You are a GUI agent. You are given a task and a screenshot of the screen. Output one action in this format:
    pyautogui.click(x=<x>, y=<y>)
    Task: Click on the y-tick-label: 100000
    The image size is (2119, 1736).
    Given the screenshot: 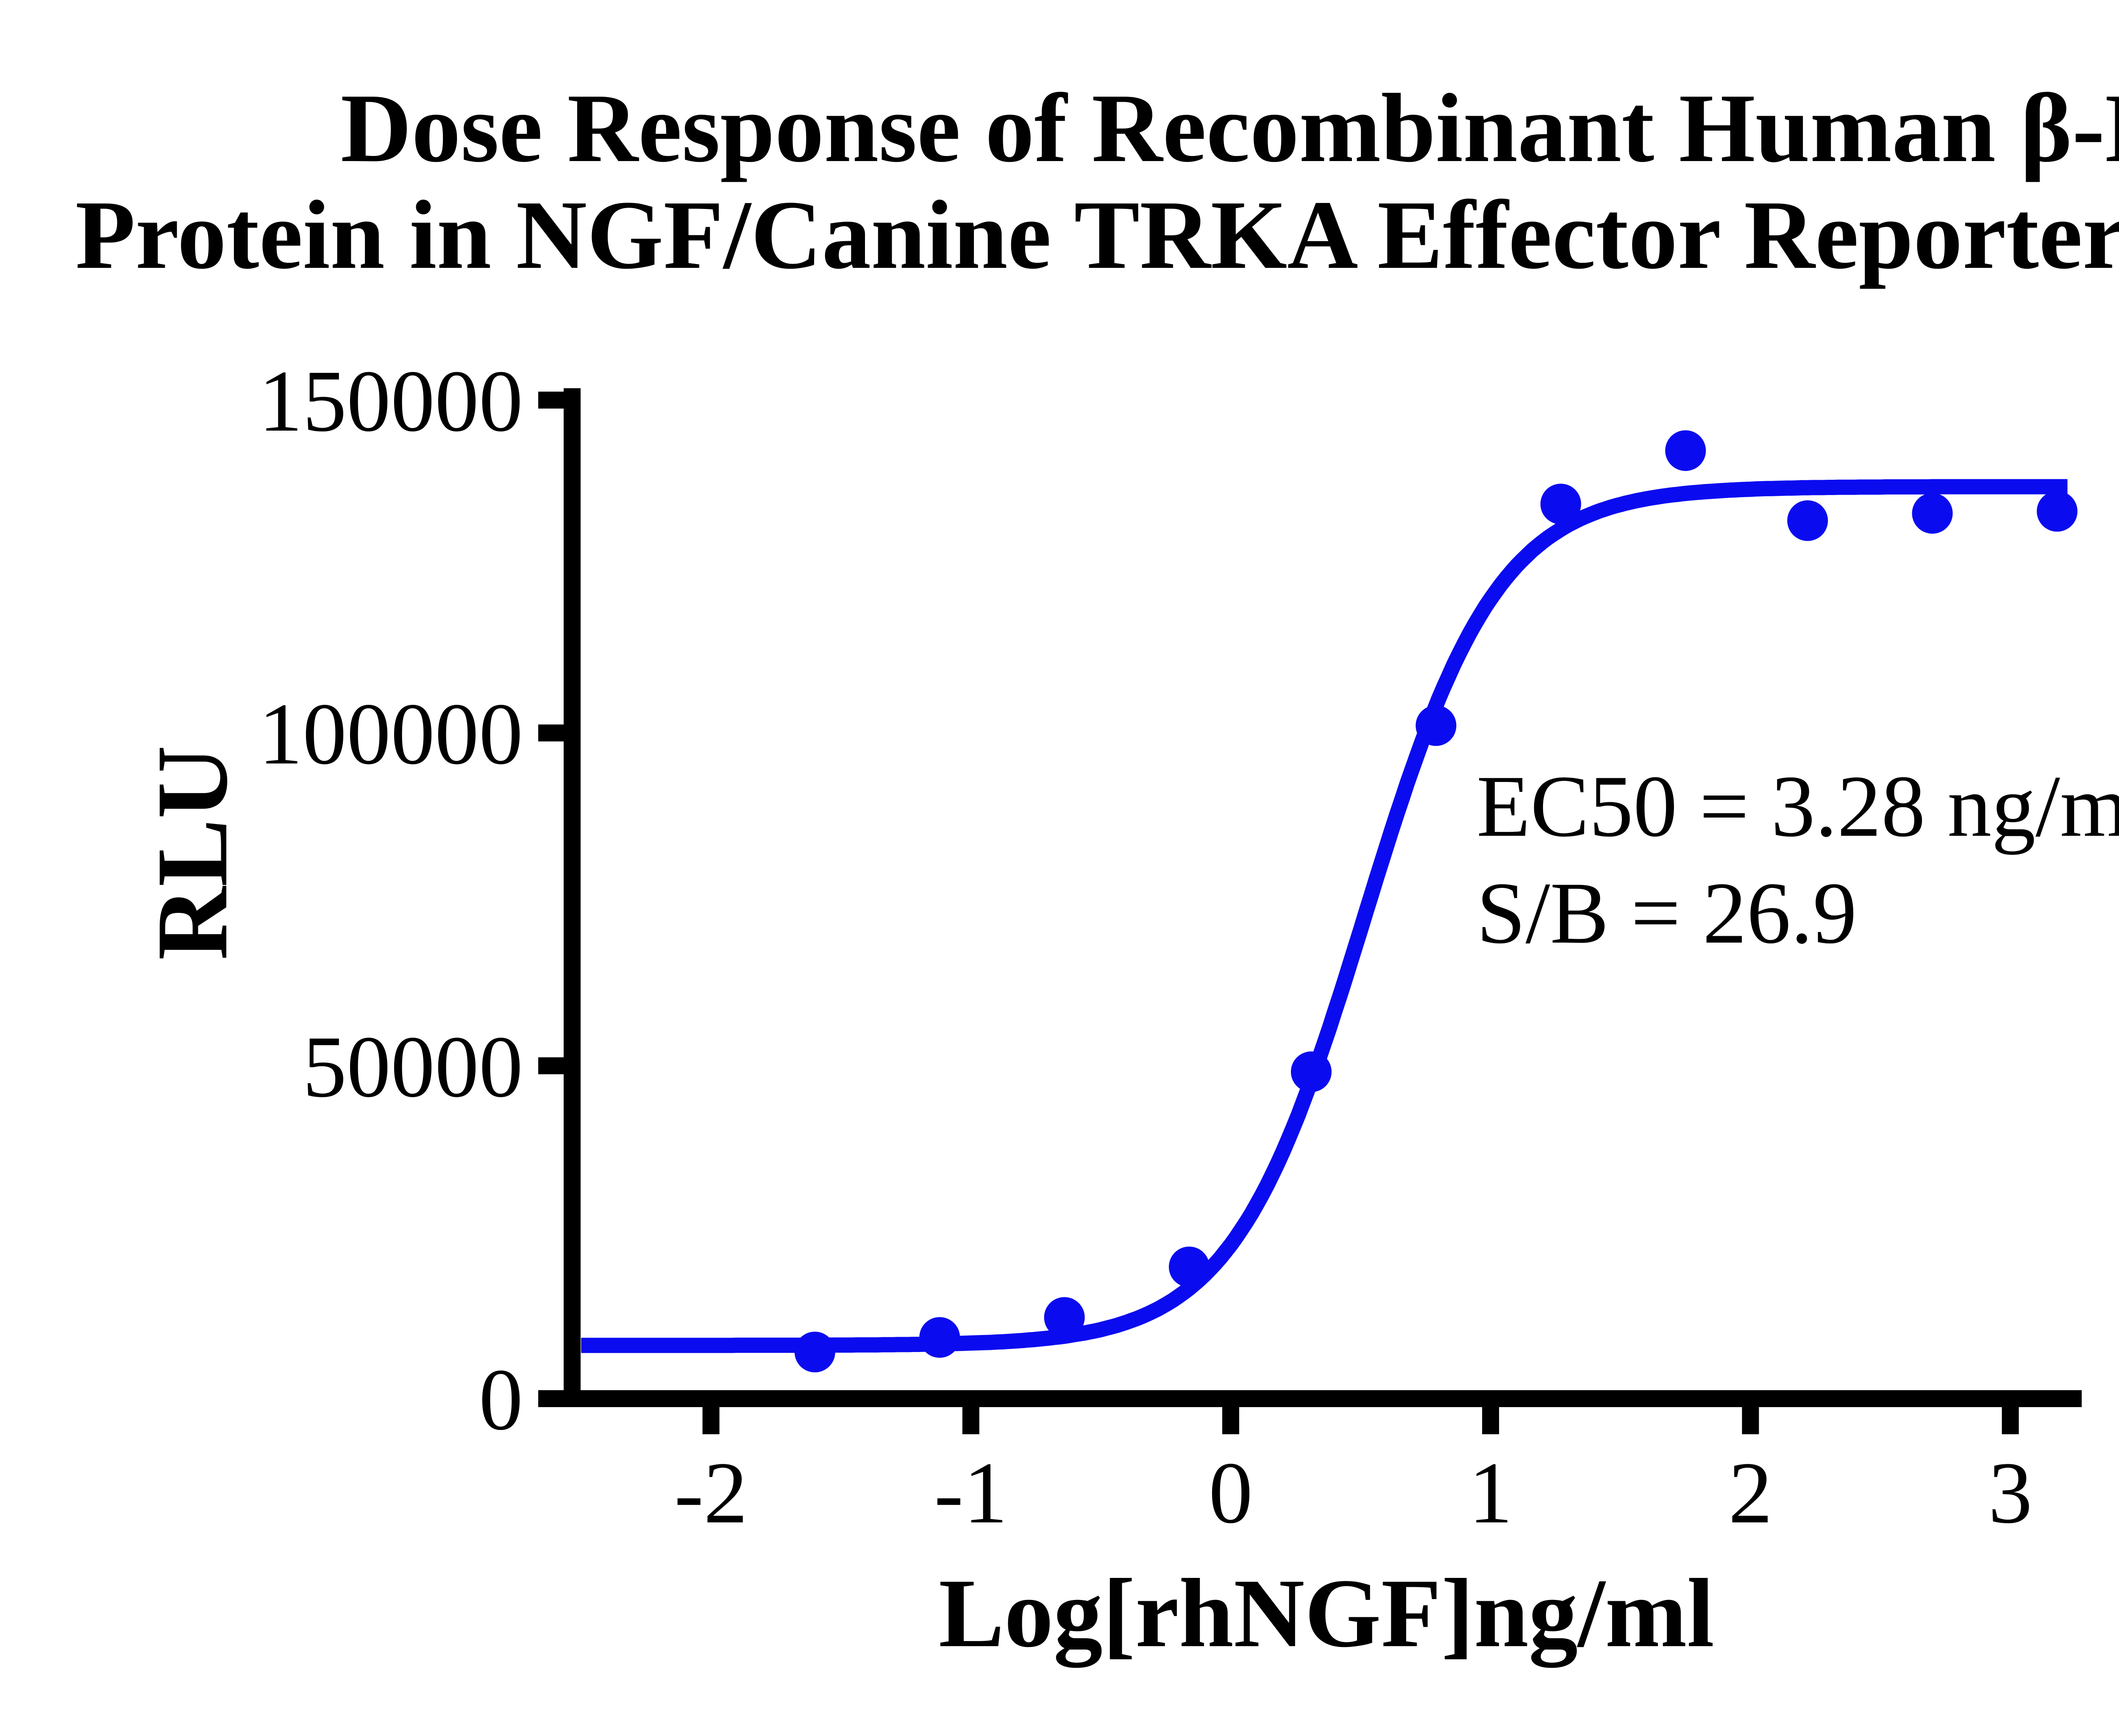 What is the action you would take?
    pyautogui.click(x=391, y=733)
    